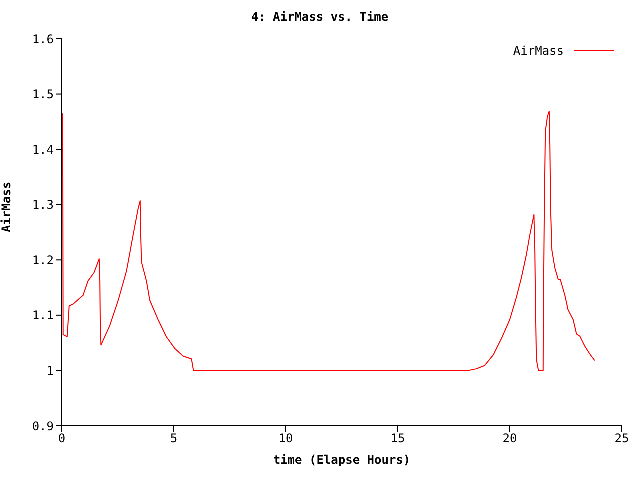 This screenshot has height=480, width=640. I want to click on x-tick-label: 20, so click(510, 439).